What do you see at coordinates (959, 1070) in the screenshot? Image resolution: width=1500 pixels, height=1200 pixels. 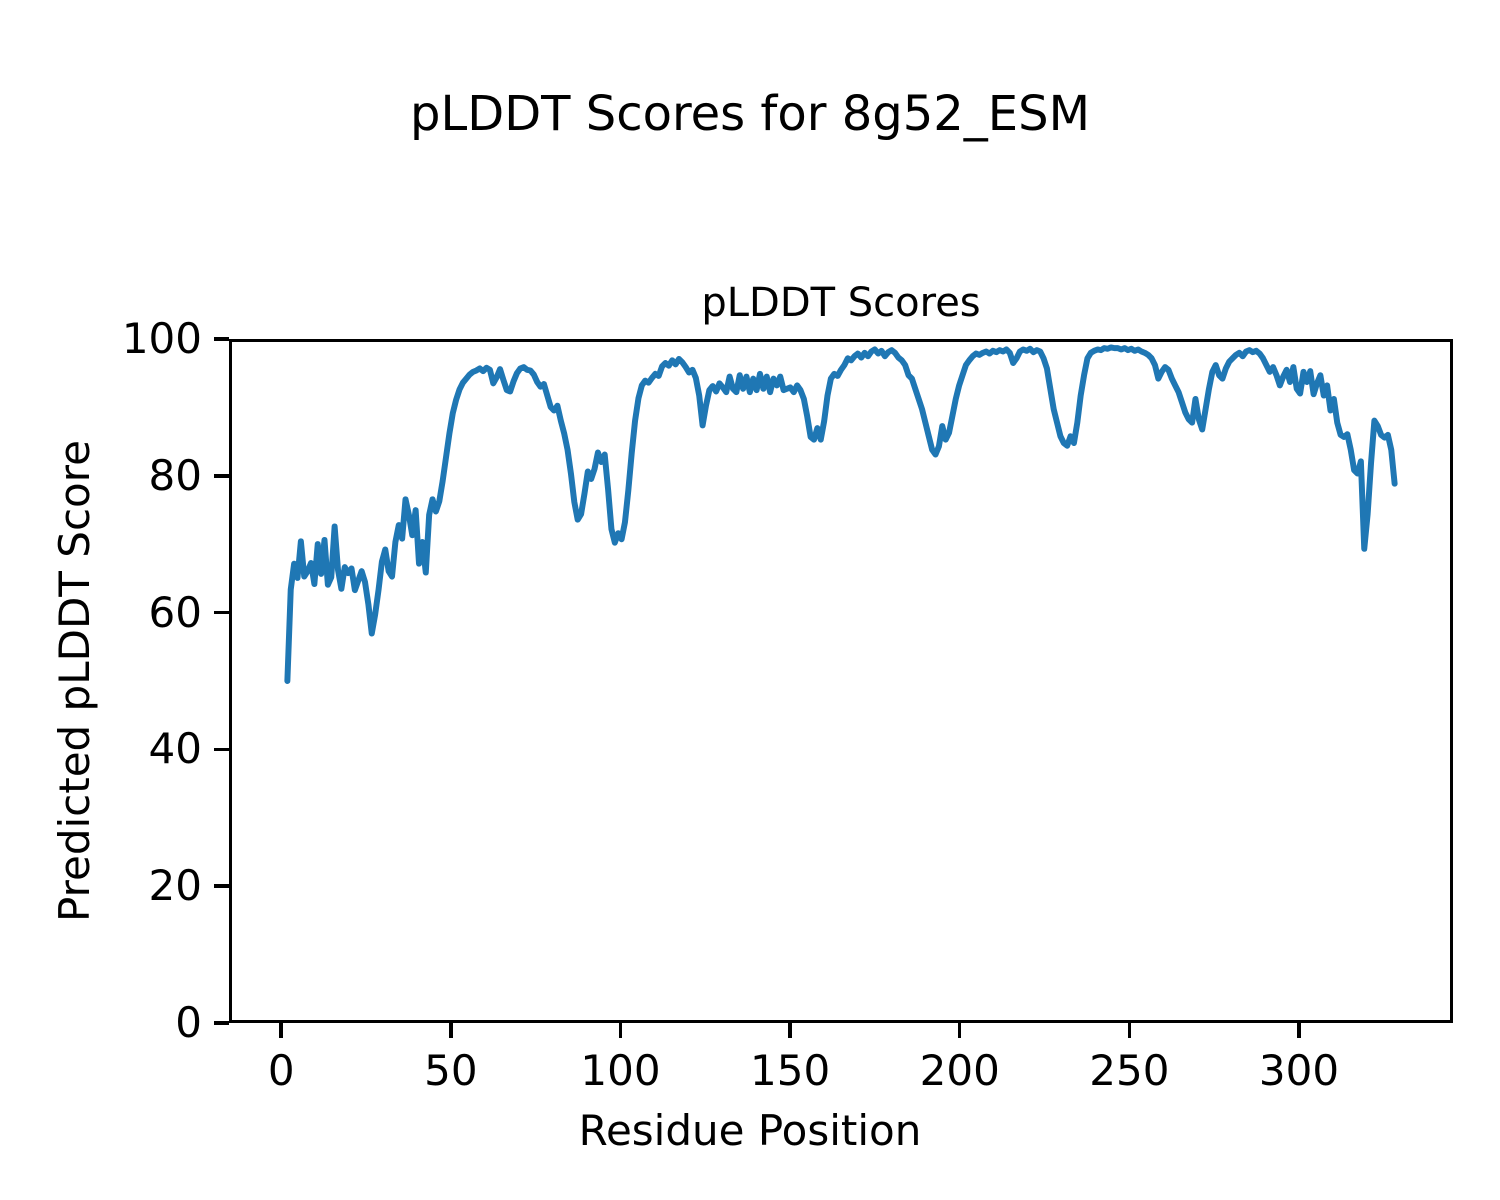 I see `x-tick-label: 200` at bounding box center [959, 1070].